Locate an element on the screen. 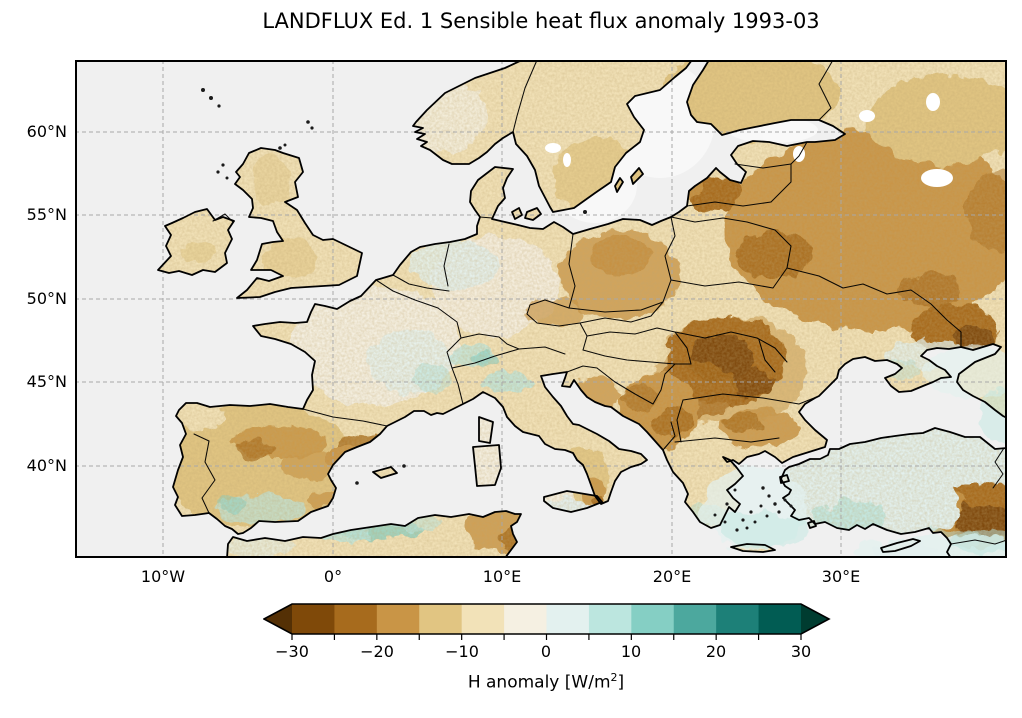 This screenshot has height=718, width=1022. colorbar is located at coordinates (547, 621).